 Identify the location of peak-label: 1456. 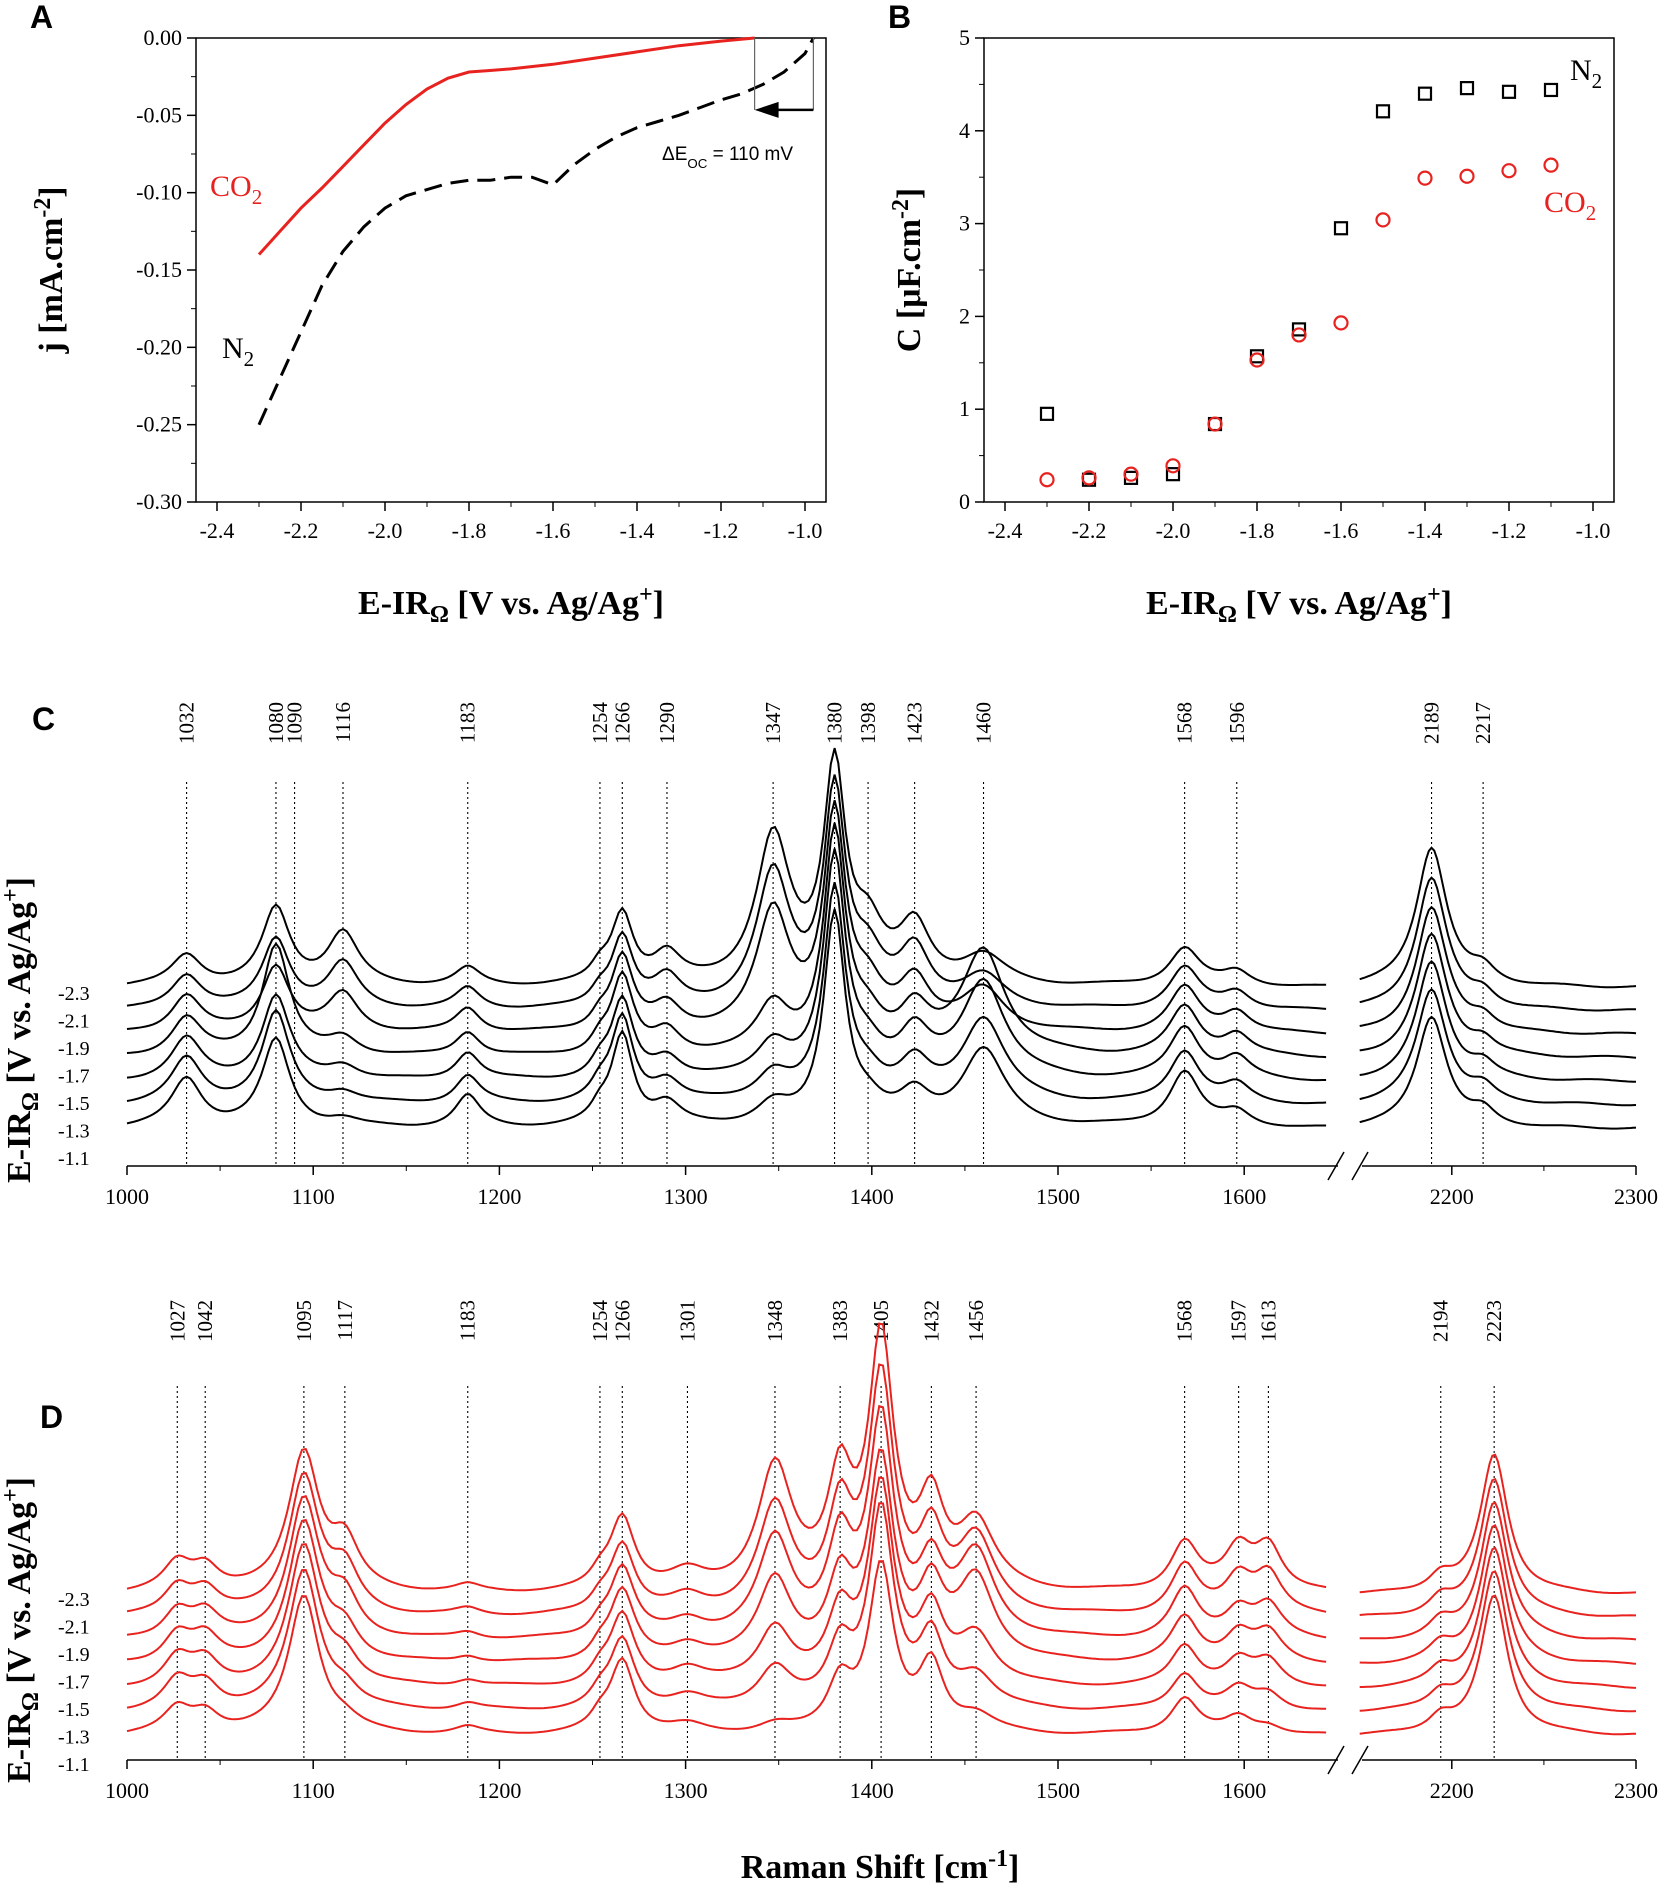
(976, 1321).